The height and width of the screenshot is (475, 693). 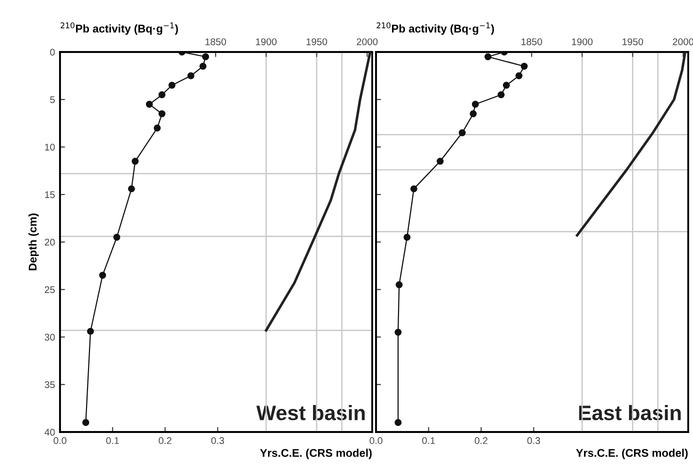 I want to click on y-axis-title: Depth (cm), so click(x=33, y=242).